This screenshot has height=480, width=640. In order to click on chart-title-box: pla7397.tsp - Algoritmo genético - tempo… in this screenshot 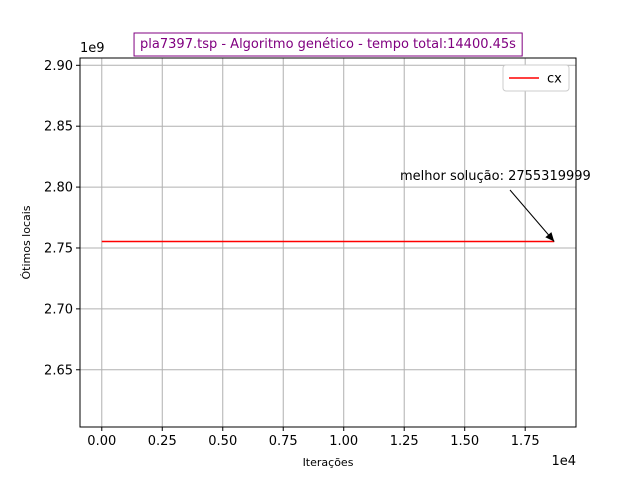, I will do `click(328, 44)`.